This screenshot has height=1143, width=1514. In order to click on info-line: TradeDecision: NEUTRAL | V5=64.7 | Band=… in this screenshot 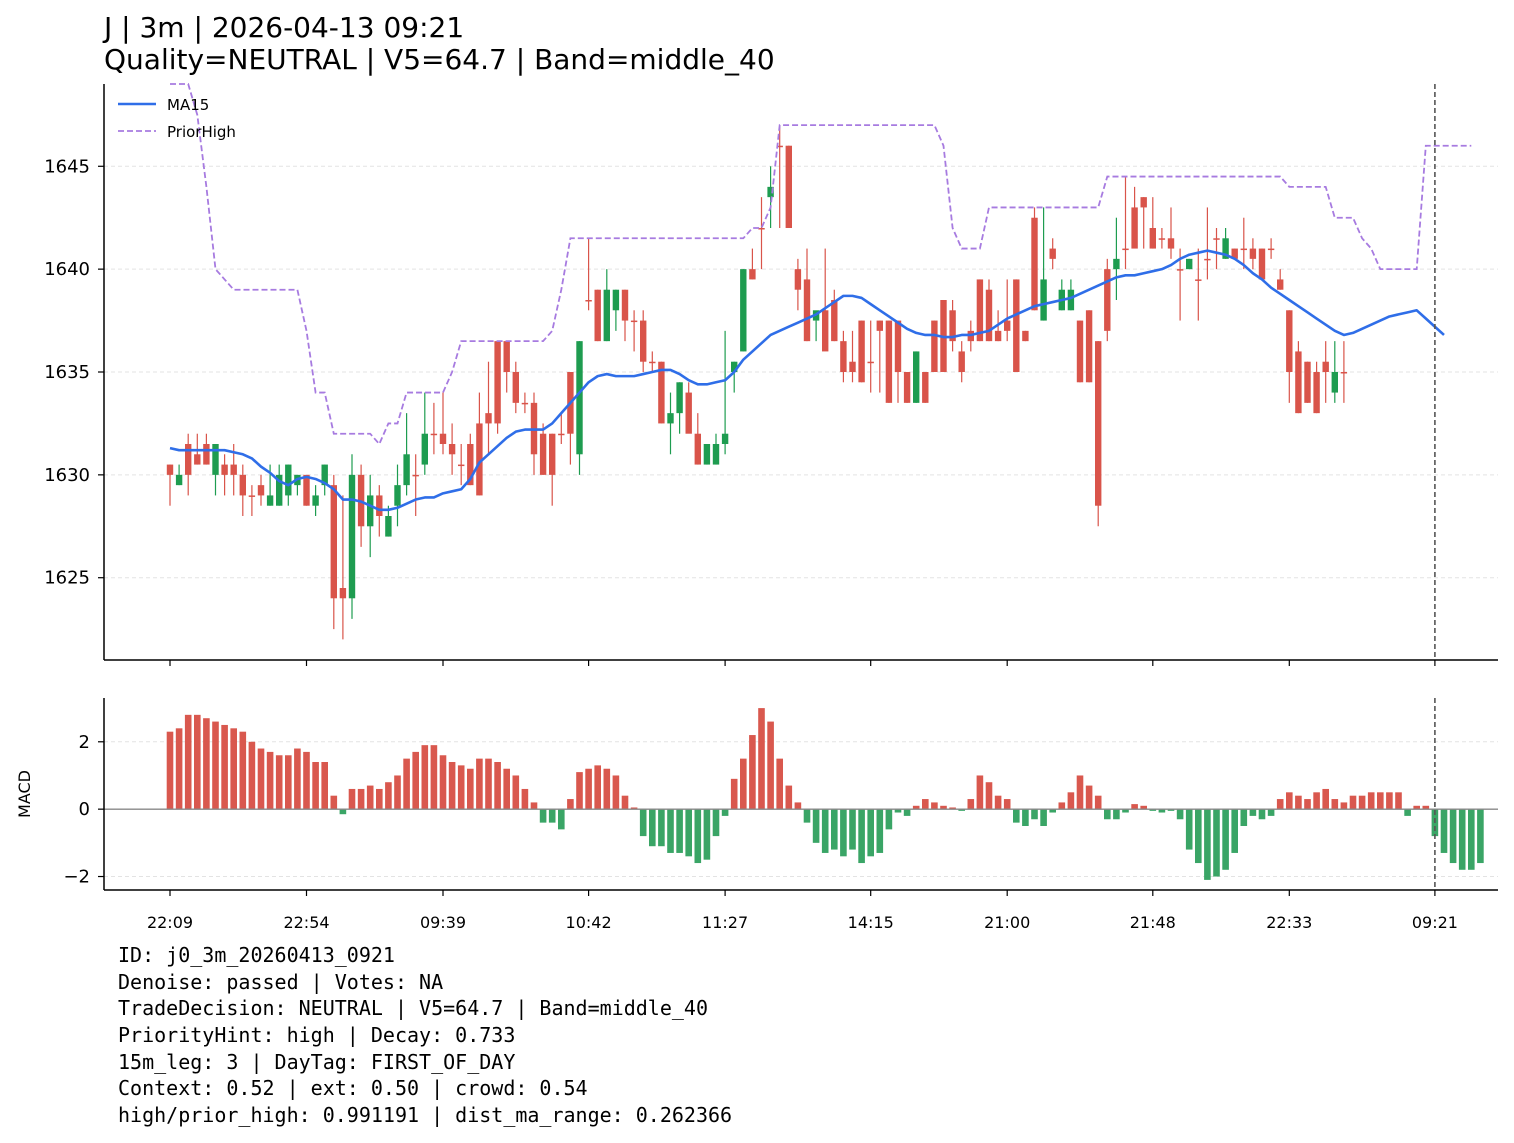, I will do `click(413, 1008)`.